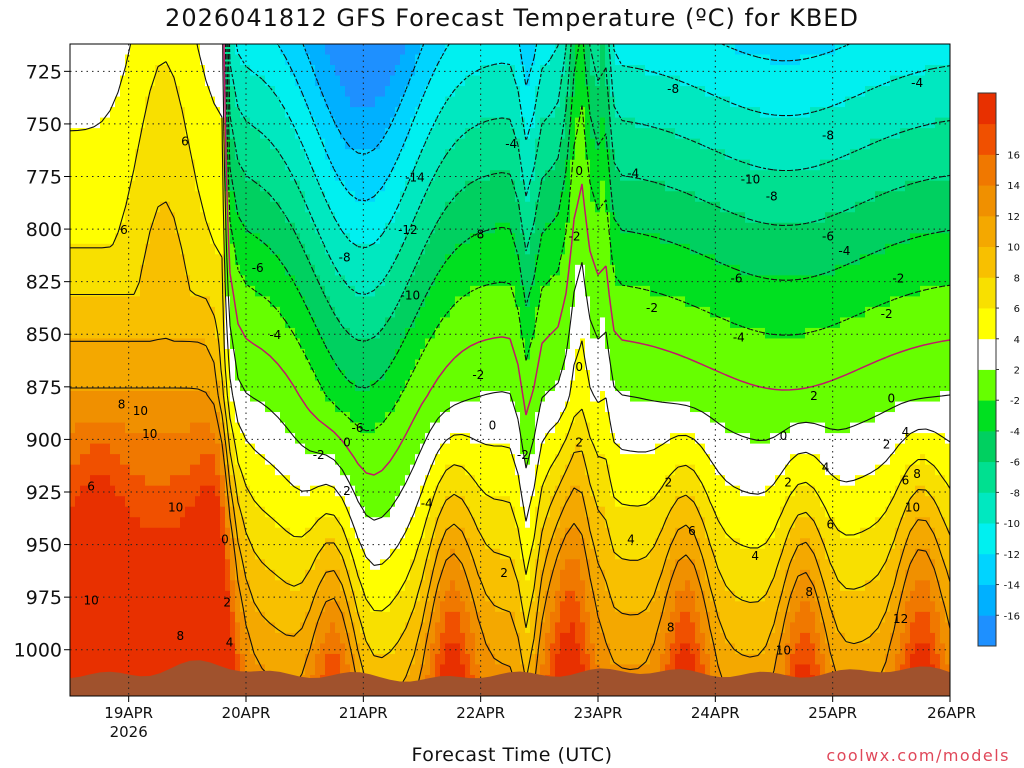 The image size is (1024, 768). I want to click on credit-link: coolwx.com/models, so click(918, 755).